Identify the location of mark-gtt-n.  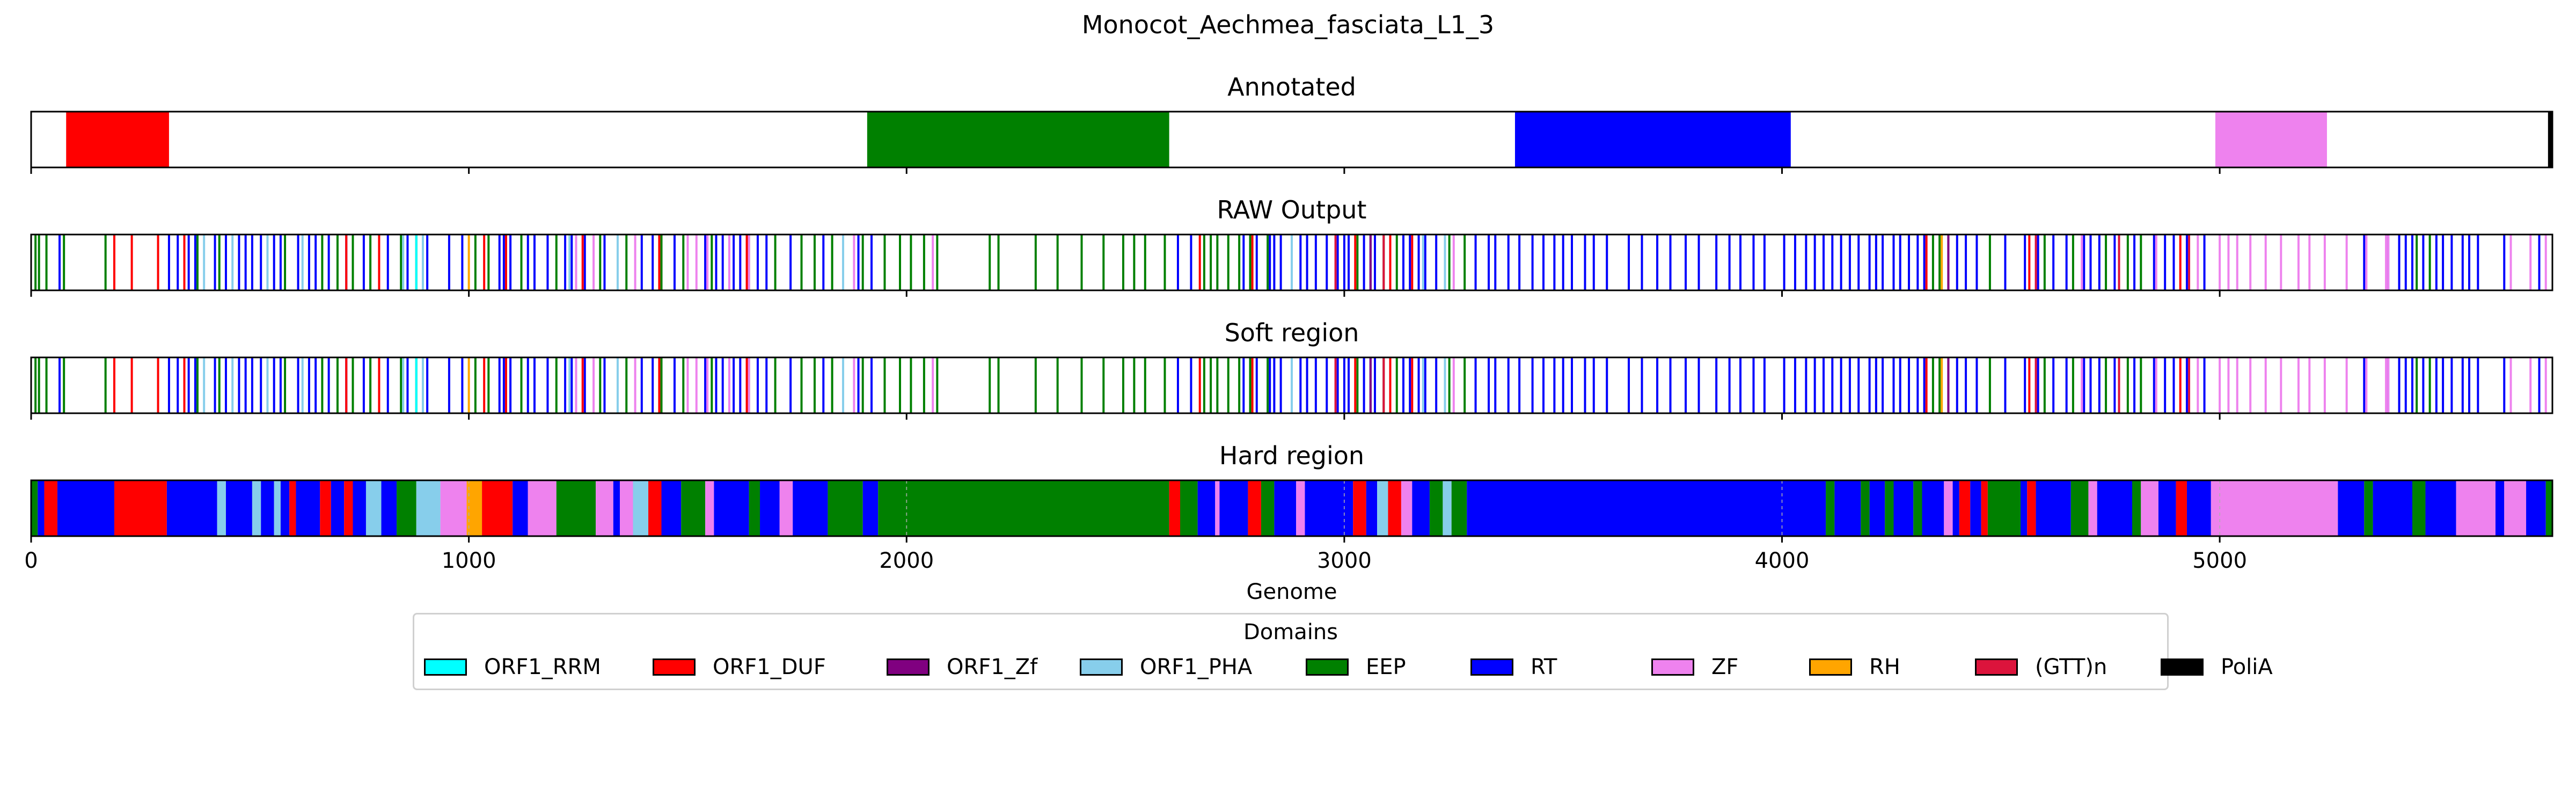
(2189, 262).